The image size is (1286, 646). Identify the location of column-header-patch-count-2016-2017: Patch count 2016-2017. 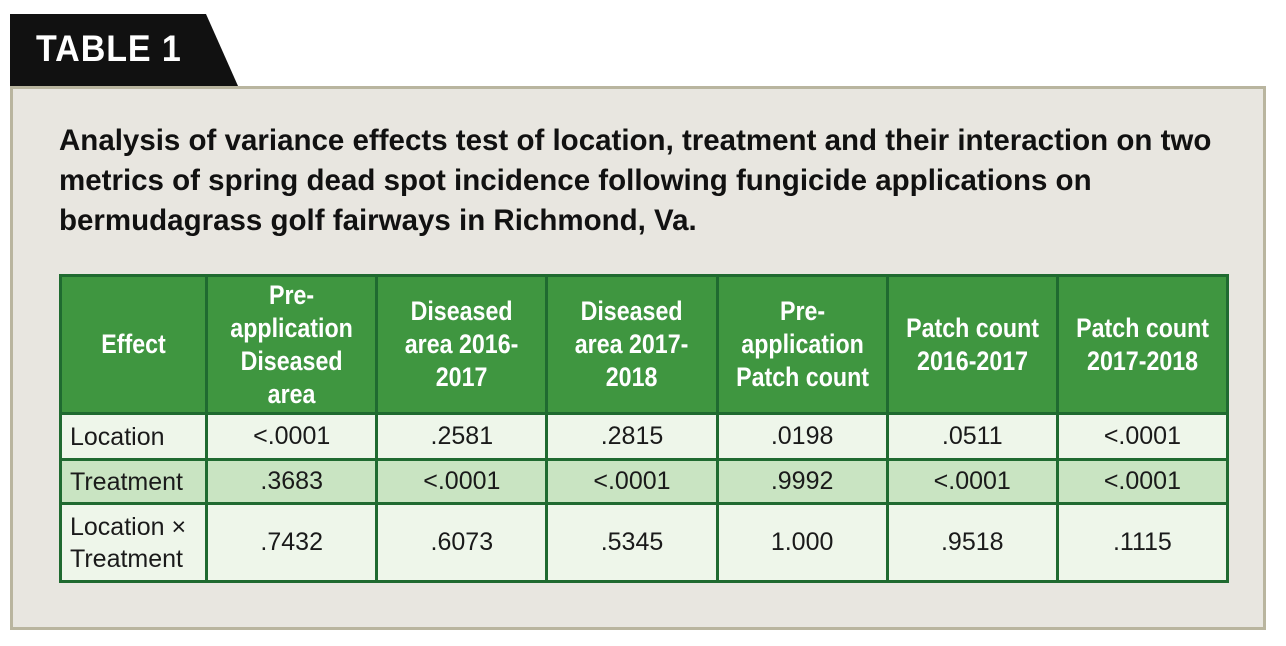
(972, 344).